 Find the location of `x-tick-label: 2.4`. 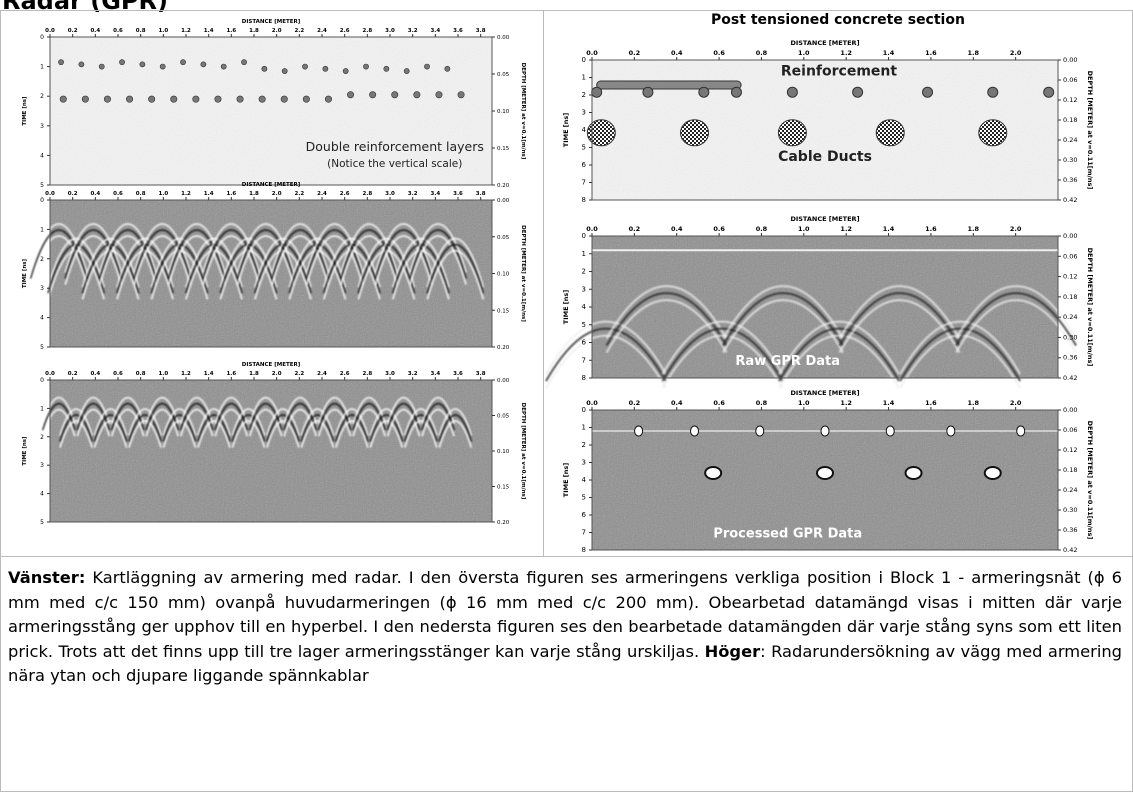

x-tick-label: 2.4 is located at coordinates (322, 374).